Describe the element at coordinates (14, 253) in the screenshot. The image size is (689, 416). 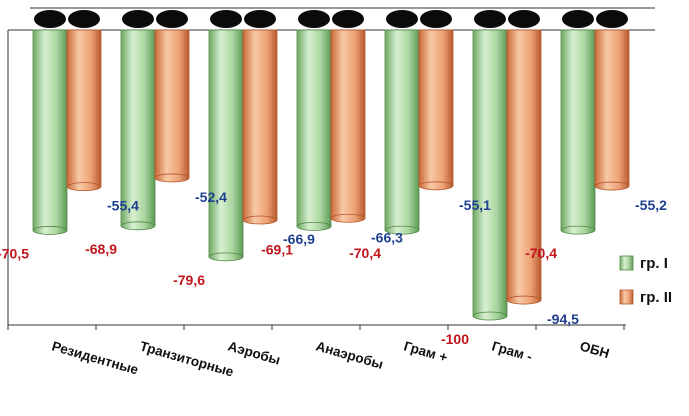
I see `value-label: -70,5` at that location.